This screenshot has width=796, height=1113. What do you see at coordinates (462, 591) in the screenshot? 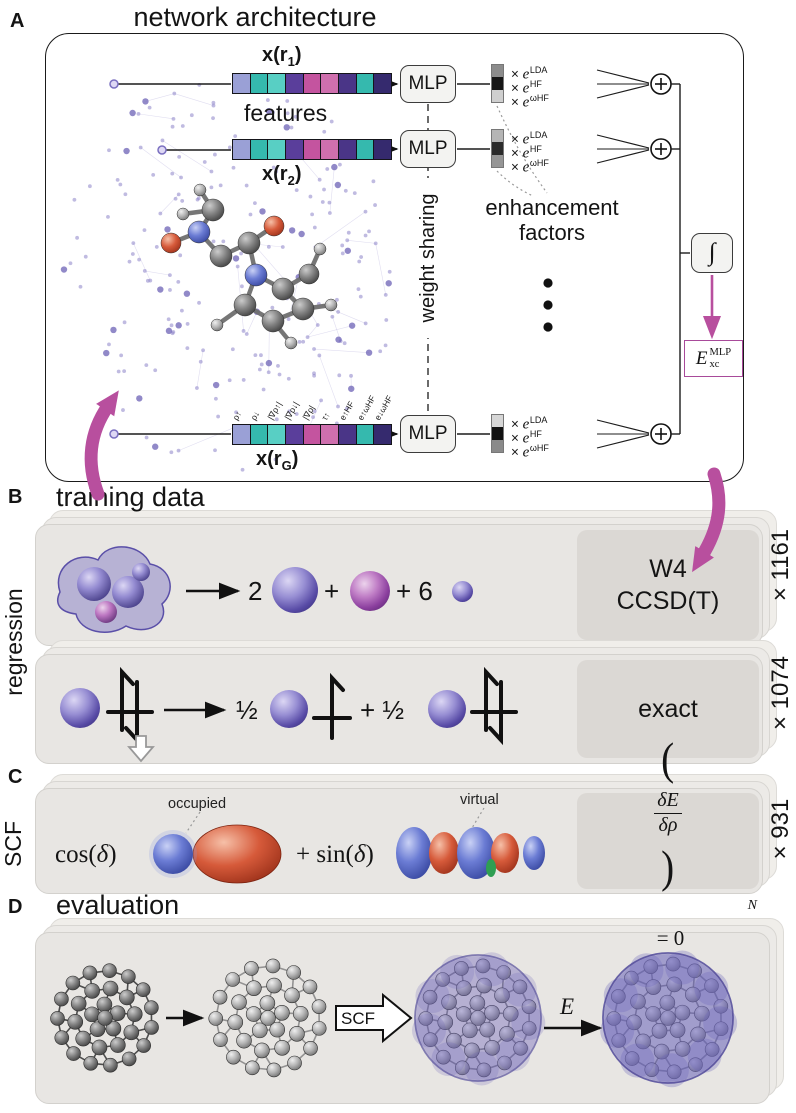
I see `product-atom-sphere-small` at bounding box center [462, 591].